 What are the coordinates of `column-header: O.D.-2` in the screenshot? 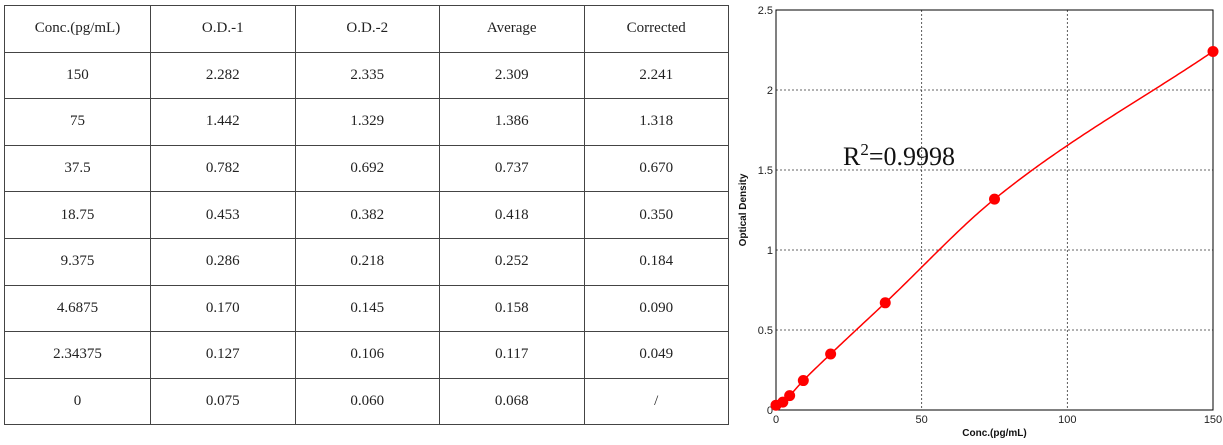 It's located at (367, 29).